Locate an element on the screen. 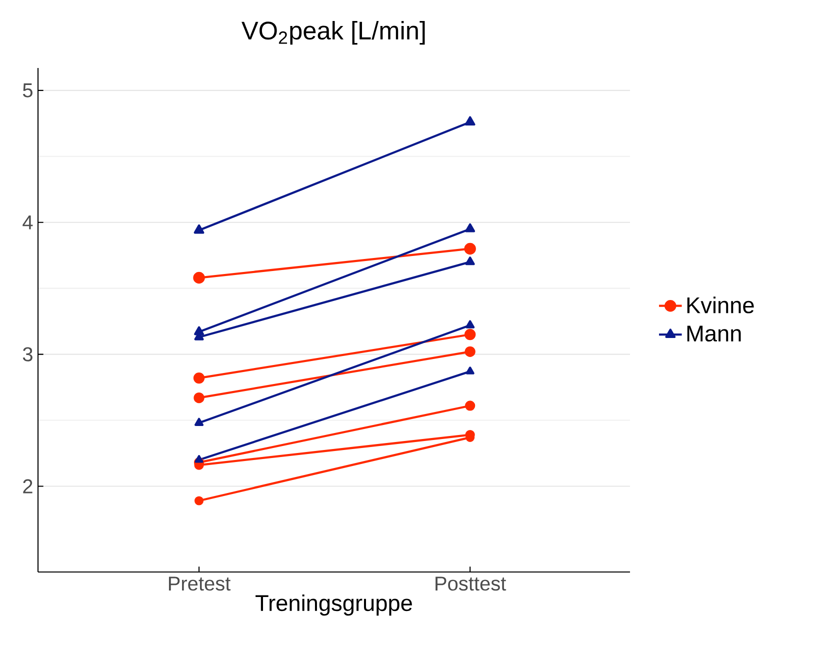 The height and width of the screenshot is (648, 817). x-tick-label: Pretest is located at coordinates (199, 583).